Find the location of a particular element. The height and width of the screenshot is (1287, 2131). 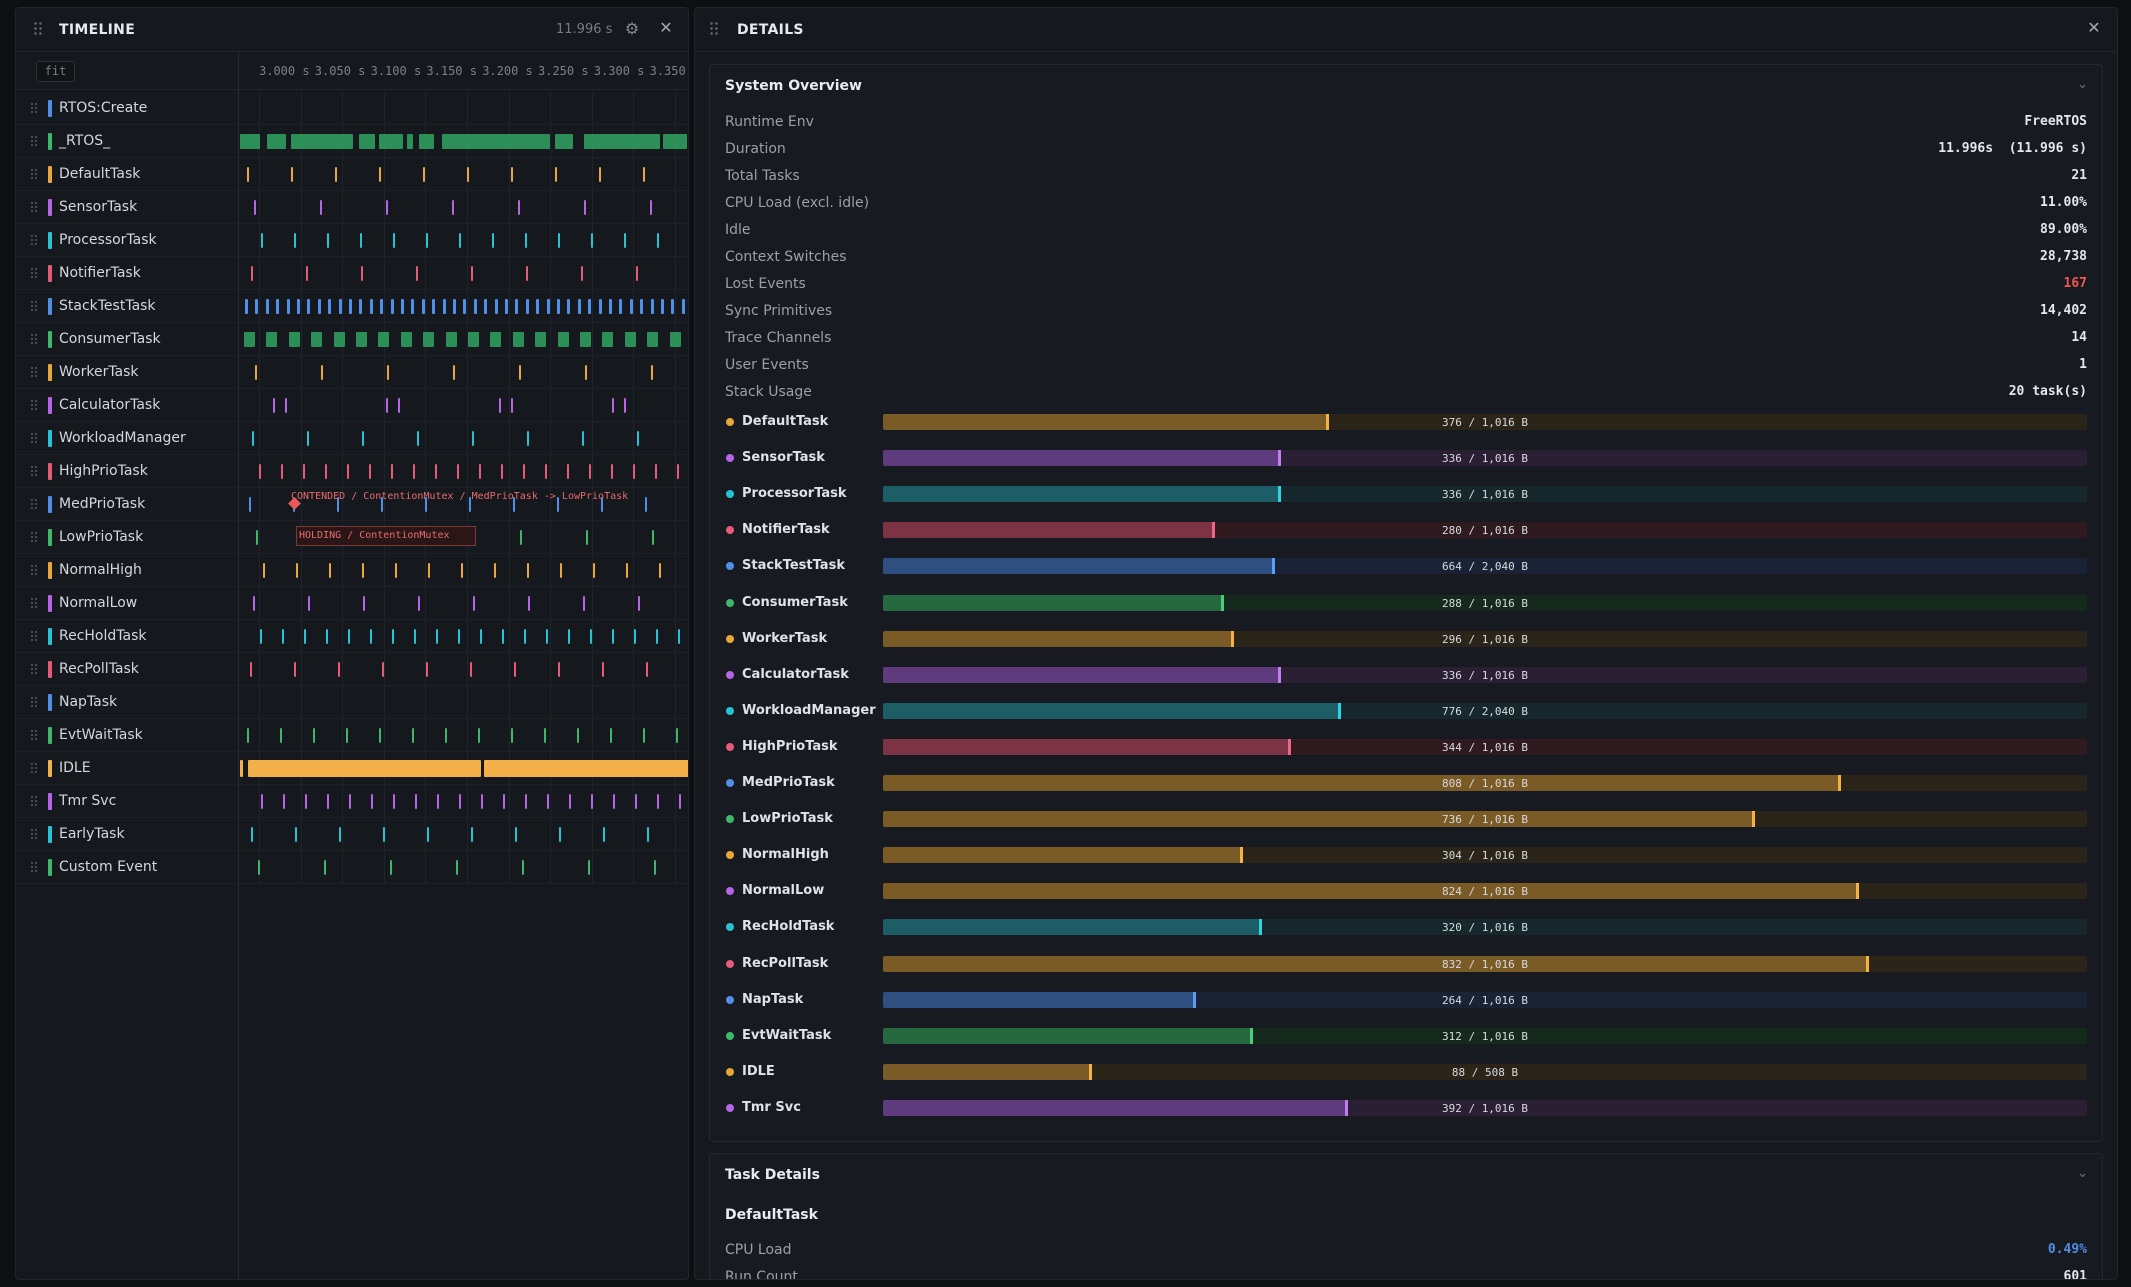

timeline-row: RecHoldTask is located at coordinates (352, 636).